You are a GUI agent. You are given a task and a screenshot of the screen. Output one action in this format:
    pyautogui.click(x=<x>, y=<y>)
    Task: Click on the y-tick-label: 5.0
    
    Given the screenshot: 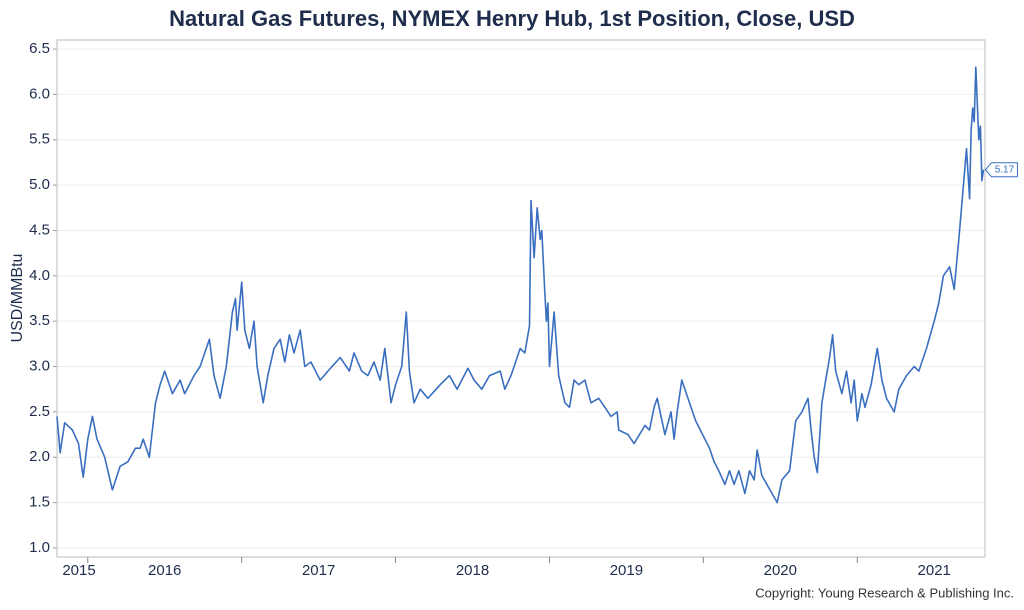 What is the action you would take?
    pyautogui.click(x=39, y=184)
    